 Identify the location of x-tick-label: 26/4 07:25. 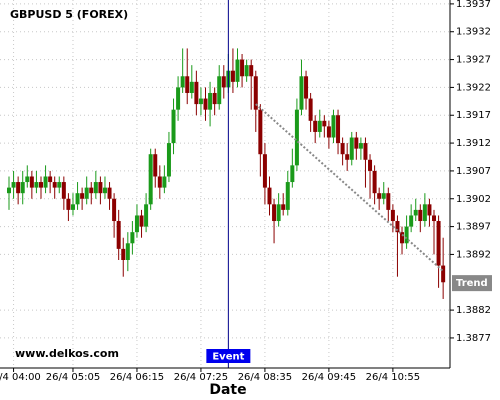
(201, 377).